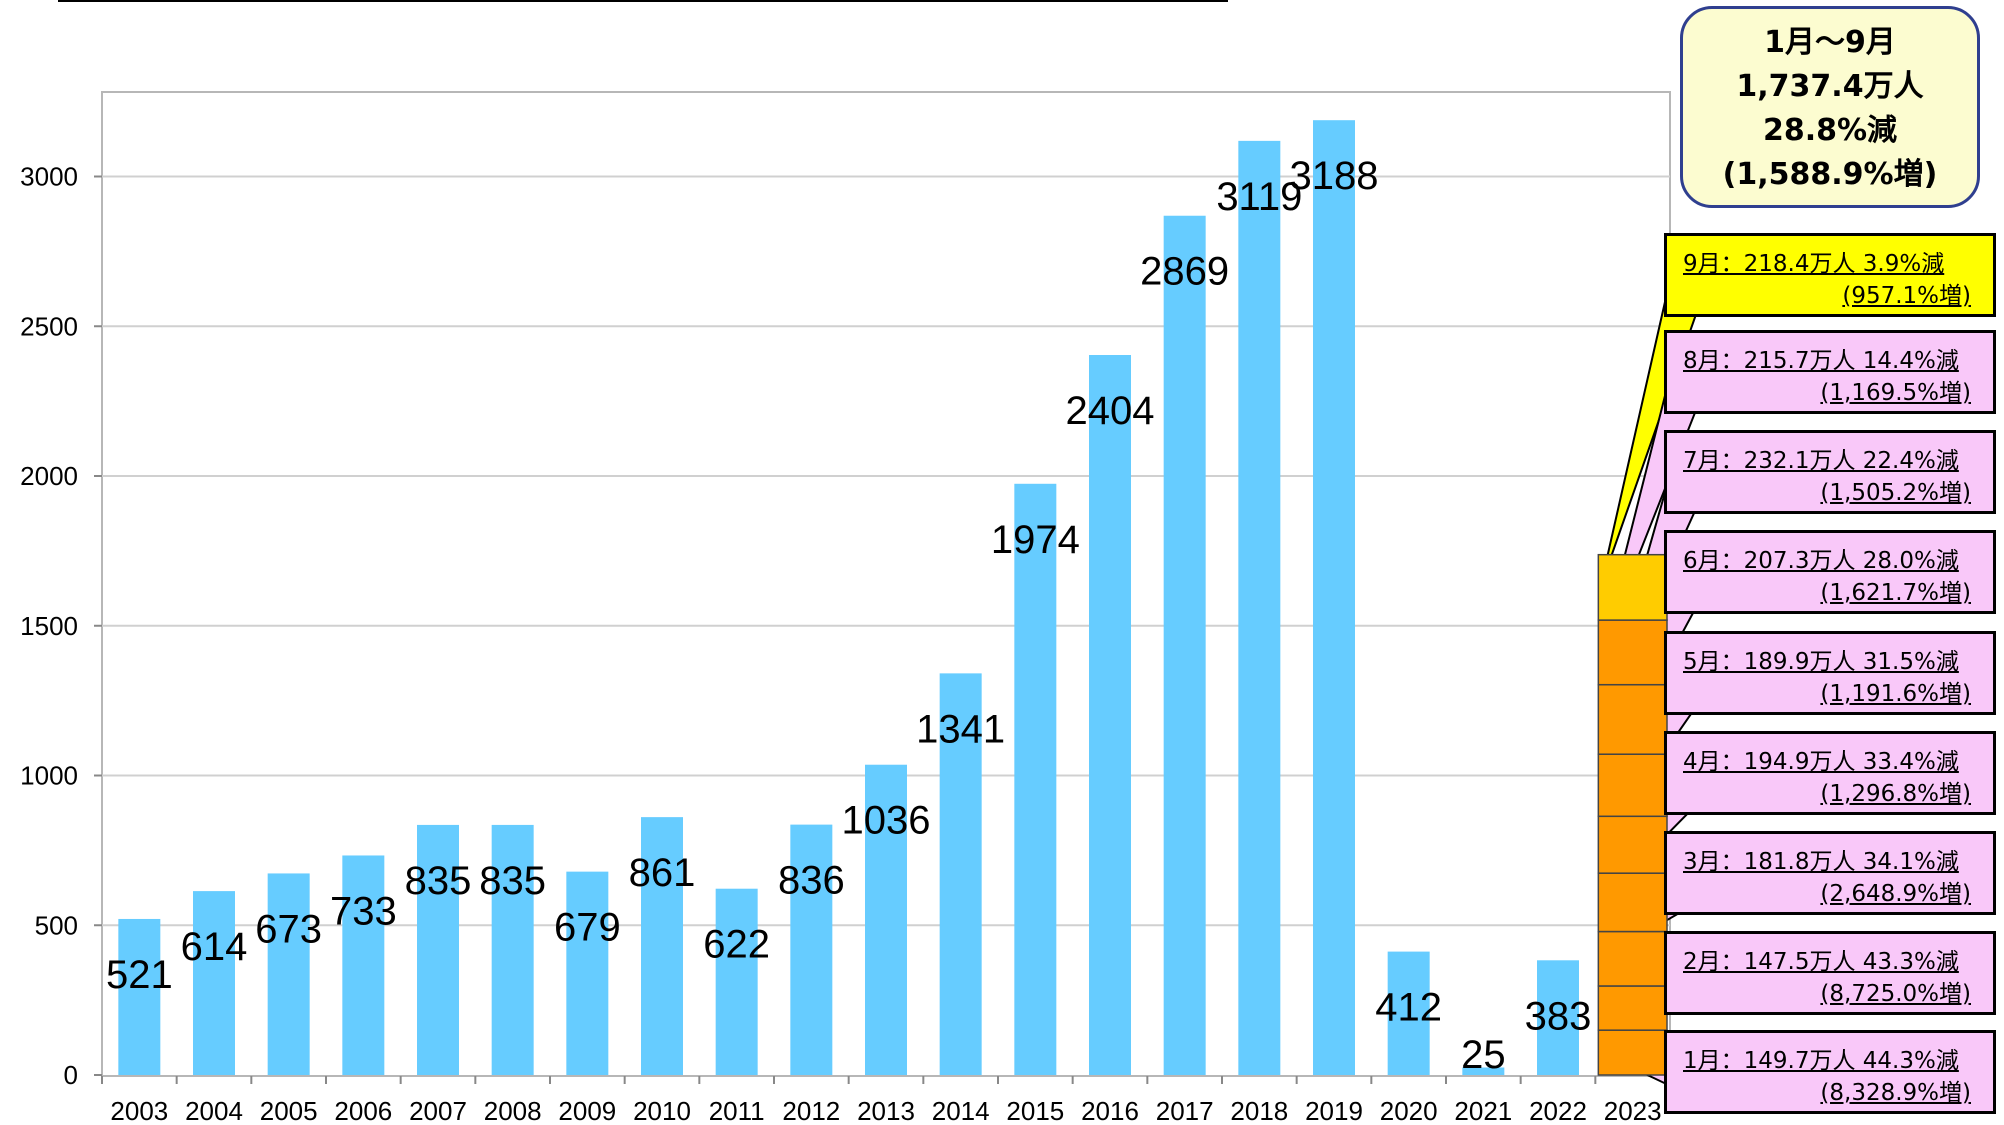  I want to click on callout-jul-line1: 7月：232.1万人 22.4%減, so click(1821, 461).